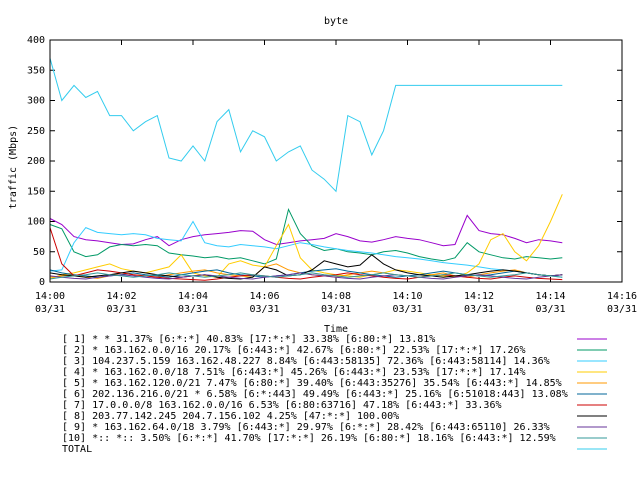 The width and height of the screenshot is (640, 480). What do you see at coordinates (550, 296) in the screenshot?
I see `x-tick-label: 14:14` at bounding box center [550, 296].